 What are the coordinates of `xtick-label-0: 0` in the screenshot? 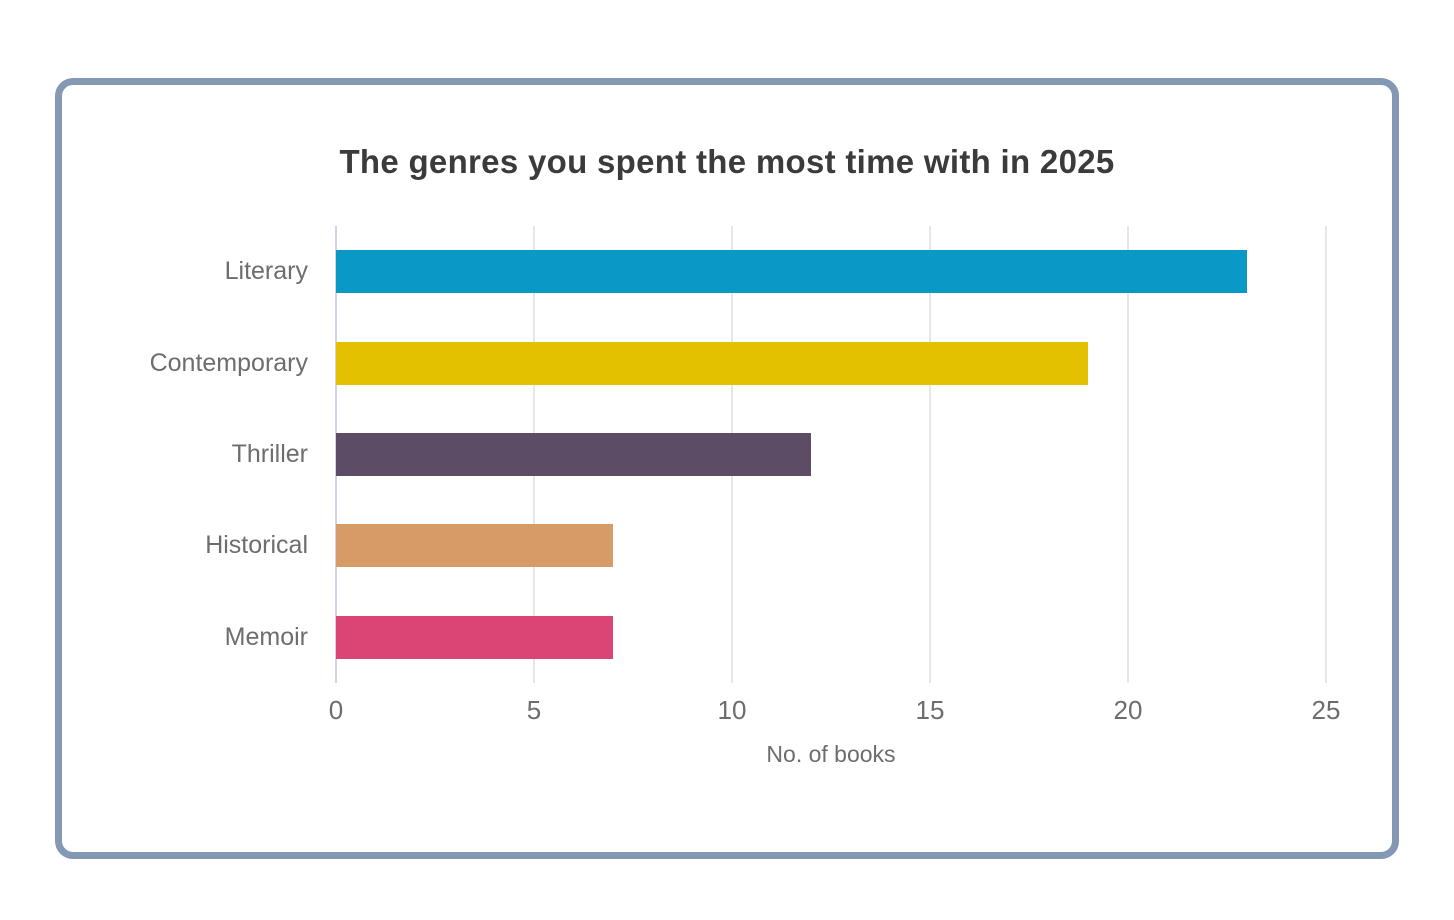 It's located at (336, 710).